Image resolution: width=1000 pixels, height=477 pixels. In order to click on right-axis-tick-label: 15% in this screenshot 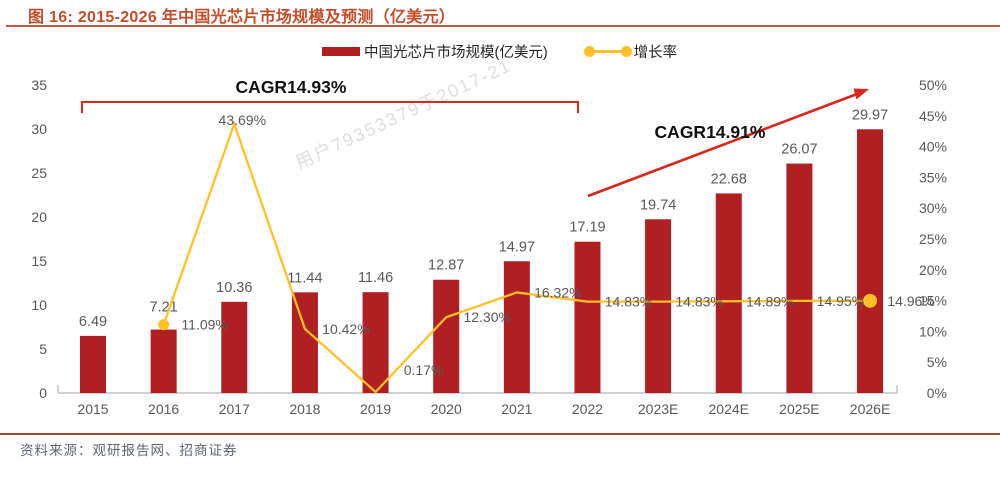, I will do `click(933, 301)`.